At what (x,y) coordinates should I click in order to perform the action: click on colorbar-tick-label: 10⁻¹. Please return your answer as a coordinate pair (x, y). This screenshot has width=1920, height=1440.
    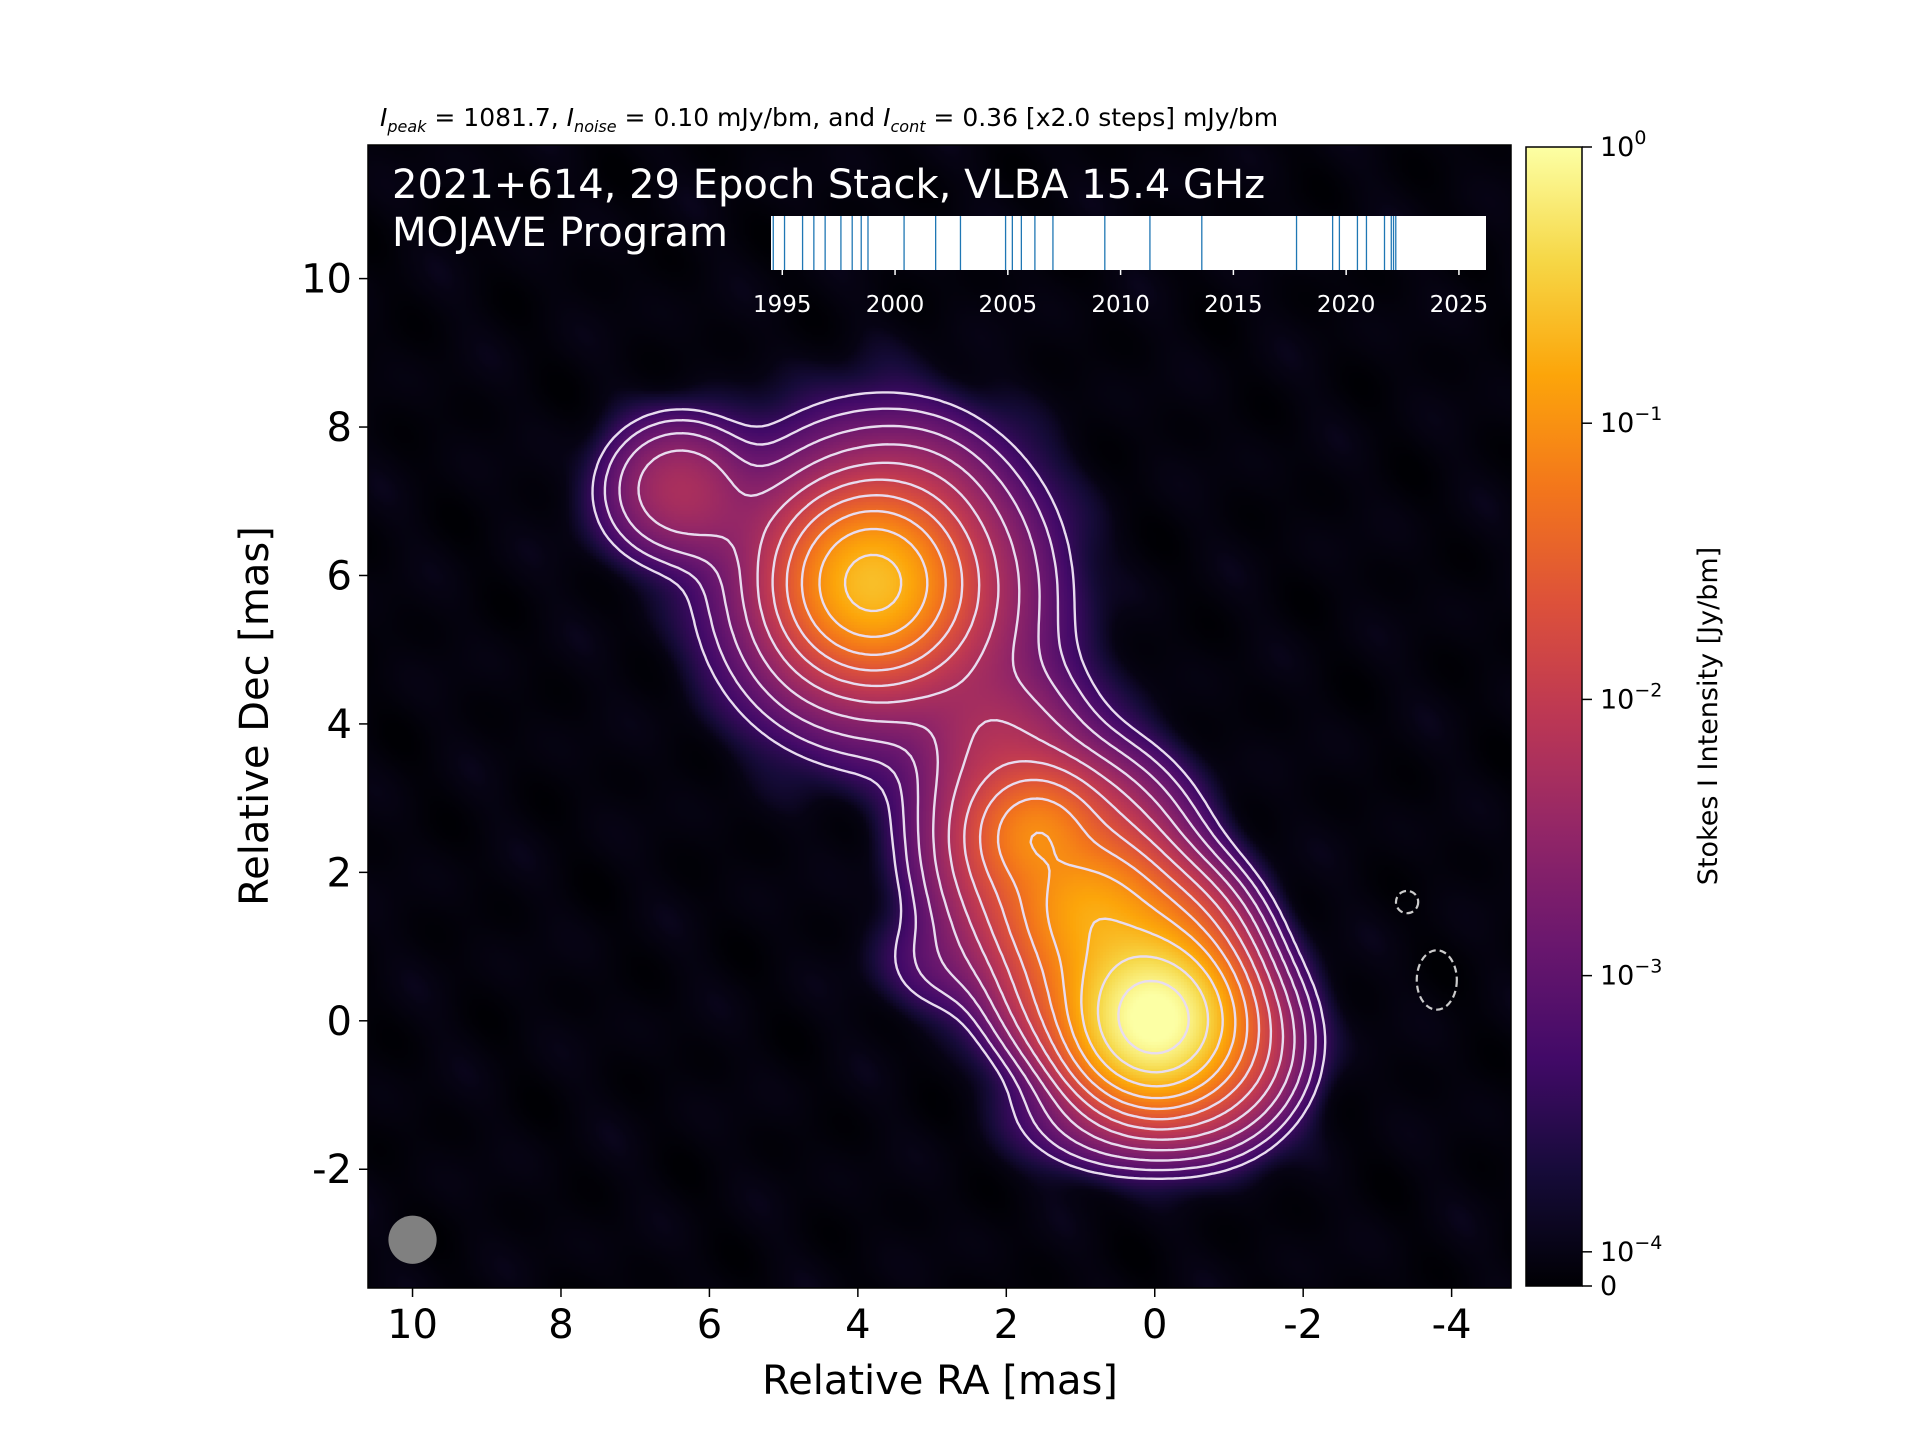
    Looking at the image, I should click on (1631, 421).